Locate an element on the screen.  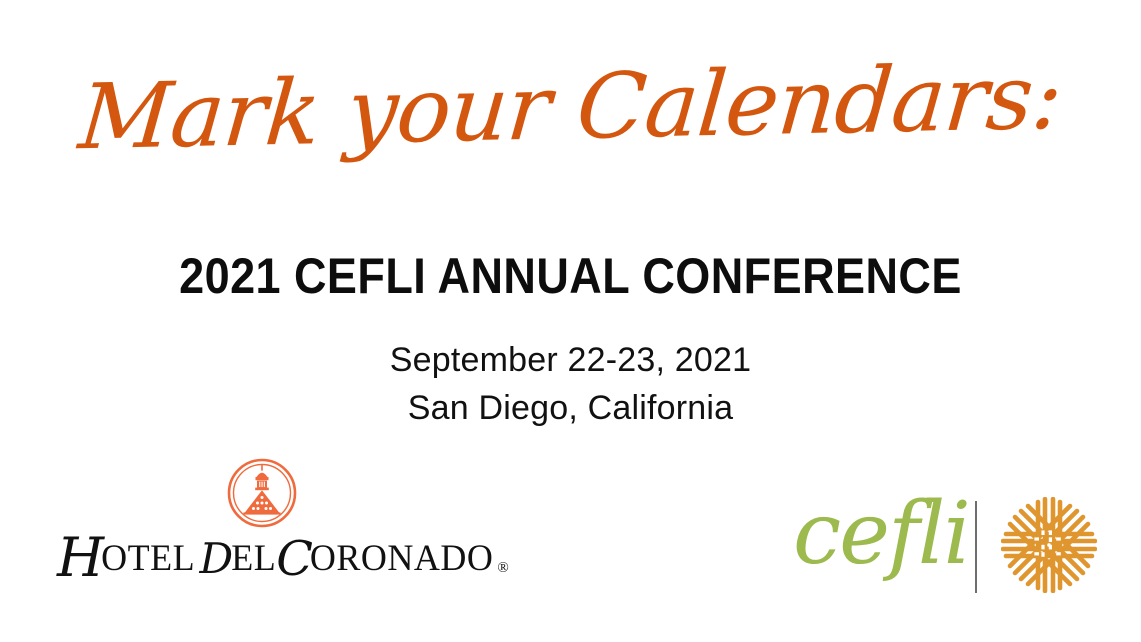
hotel-turret-crest-icon is located at coordinates (262, 493).